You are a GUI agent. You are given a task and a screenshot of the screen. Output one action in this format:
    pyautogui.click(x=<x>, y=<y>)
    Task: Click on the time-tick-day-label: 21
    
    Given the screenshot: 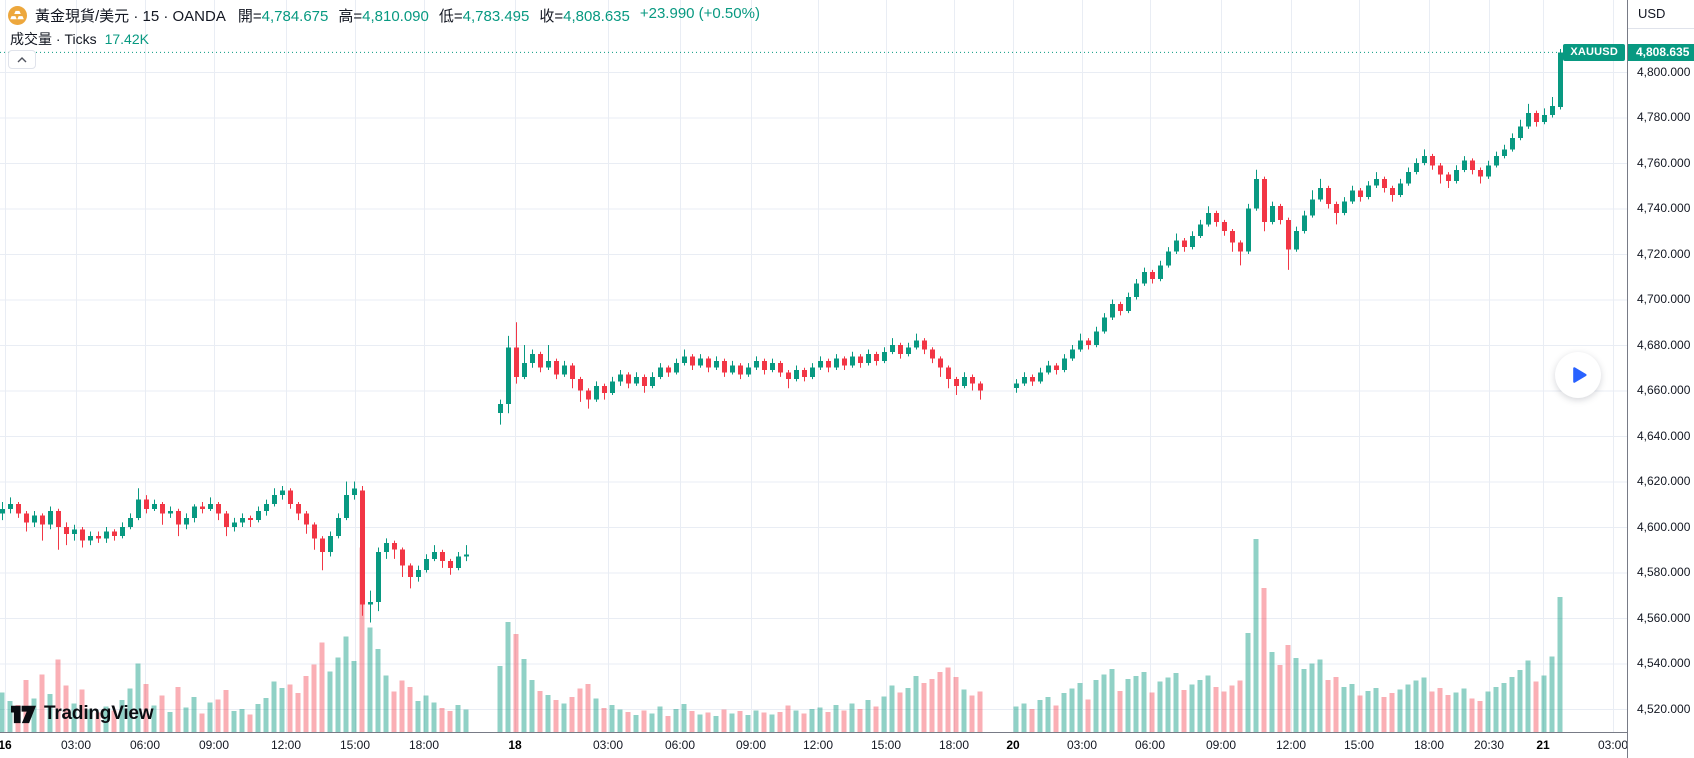 What is the action you would take?
    pyautogui.click(x=1543, y=745)
    